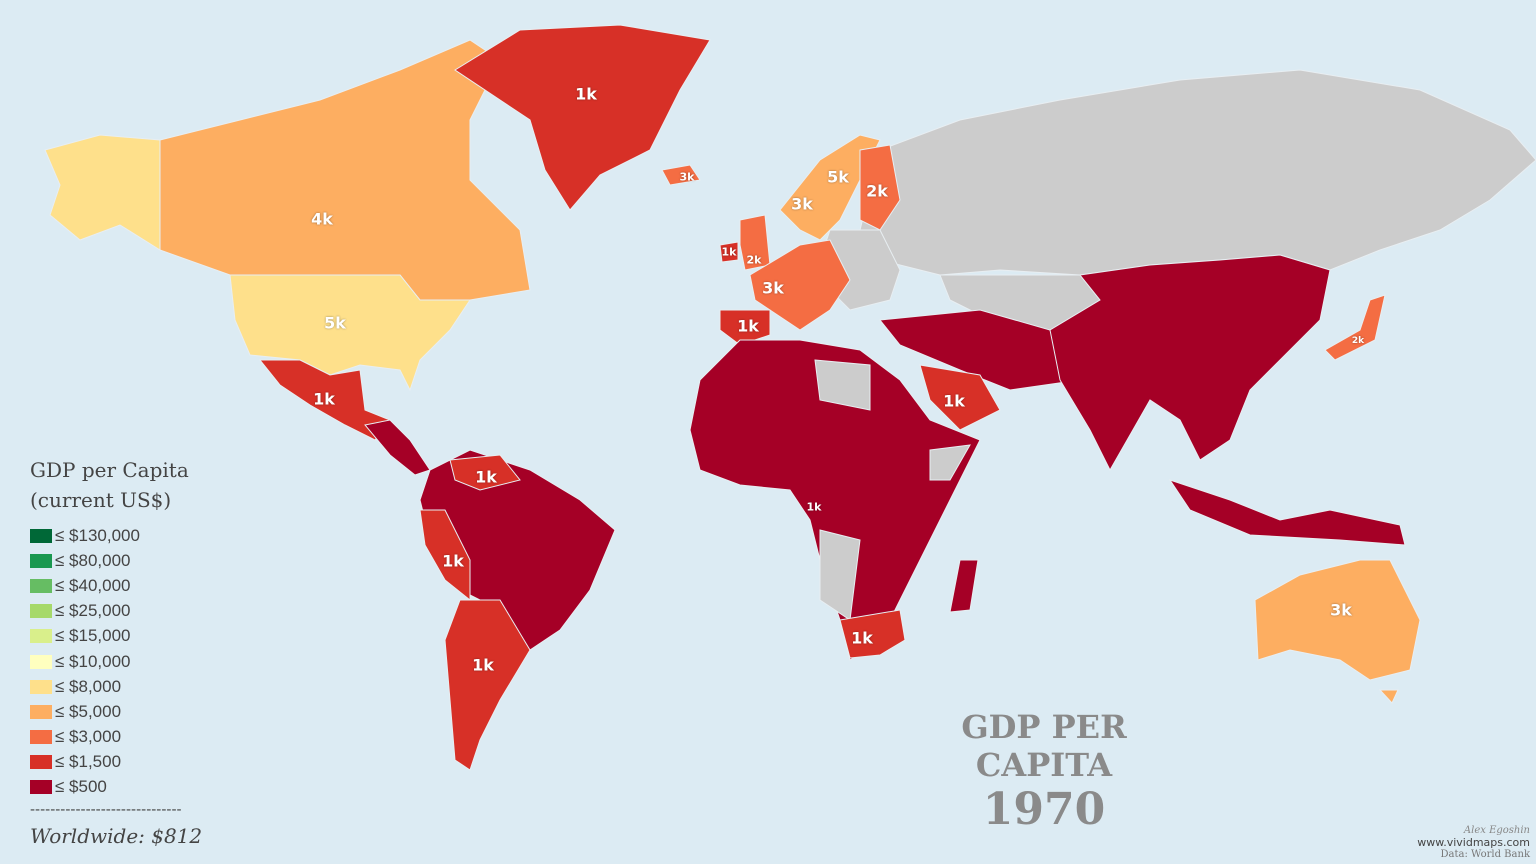 The height and width of the screenshot is (864, 1536). I want to click on region-western-europe, so click(800, 285).